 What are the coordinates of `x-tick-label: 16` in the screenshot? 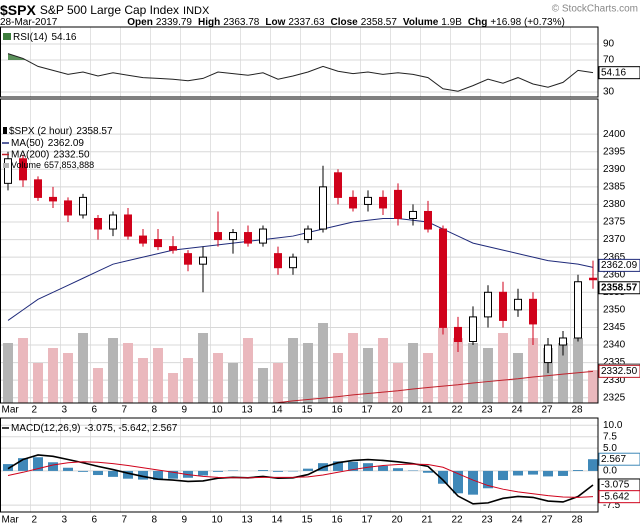 It's located at (338, 520).